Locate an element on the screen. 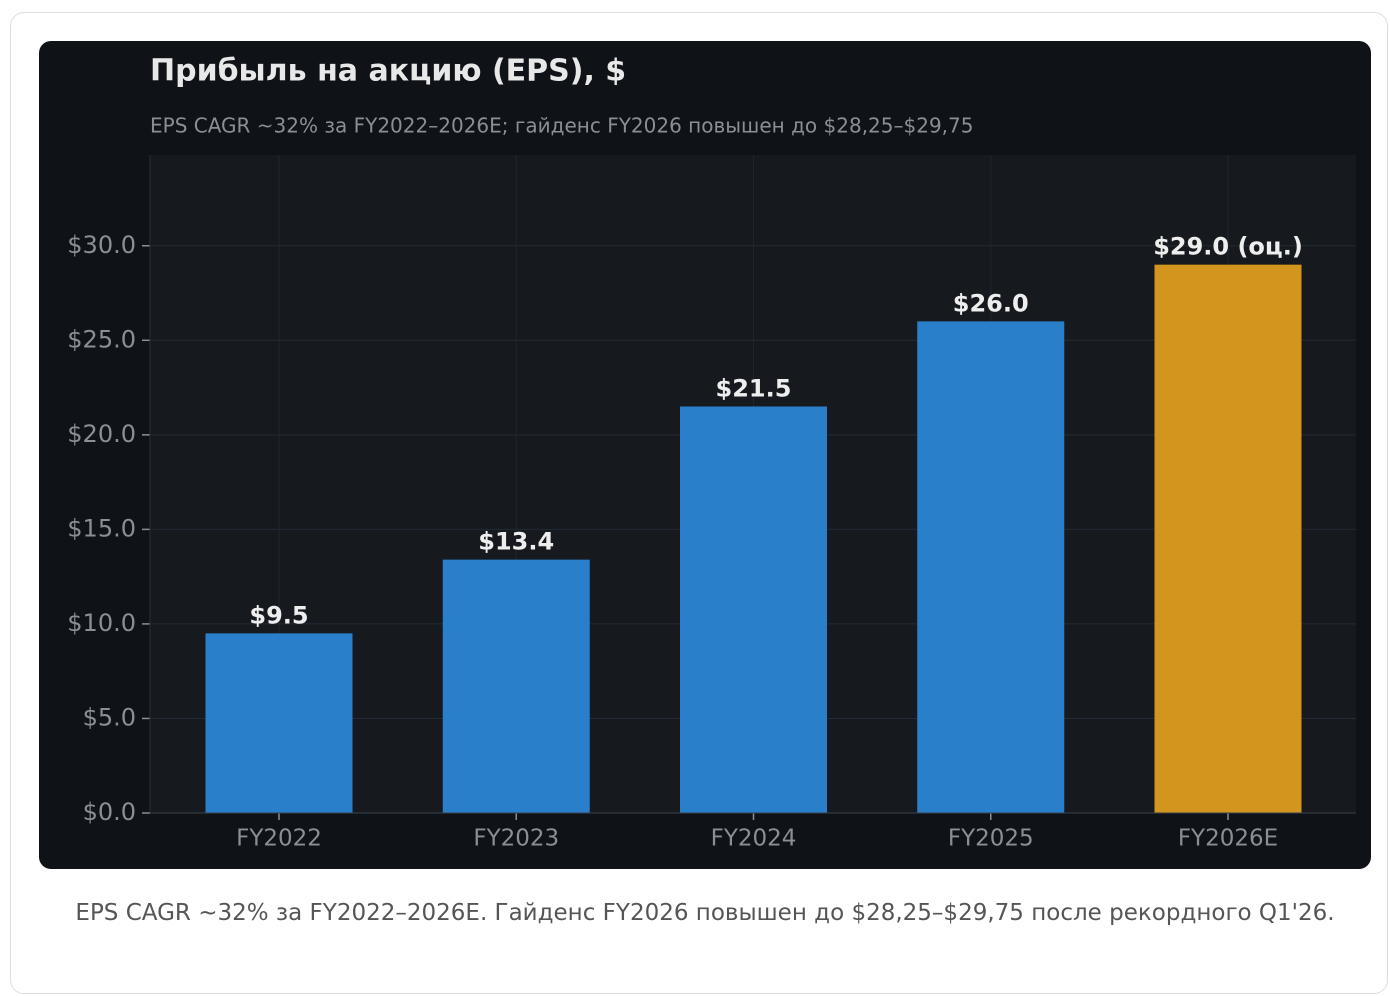 The image size is (1390, 996). y-tick-label: $25.0 is located at coordinates (101, 339).